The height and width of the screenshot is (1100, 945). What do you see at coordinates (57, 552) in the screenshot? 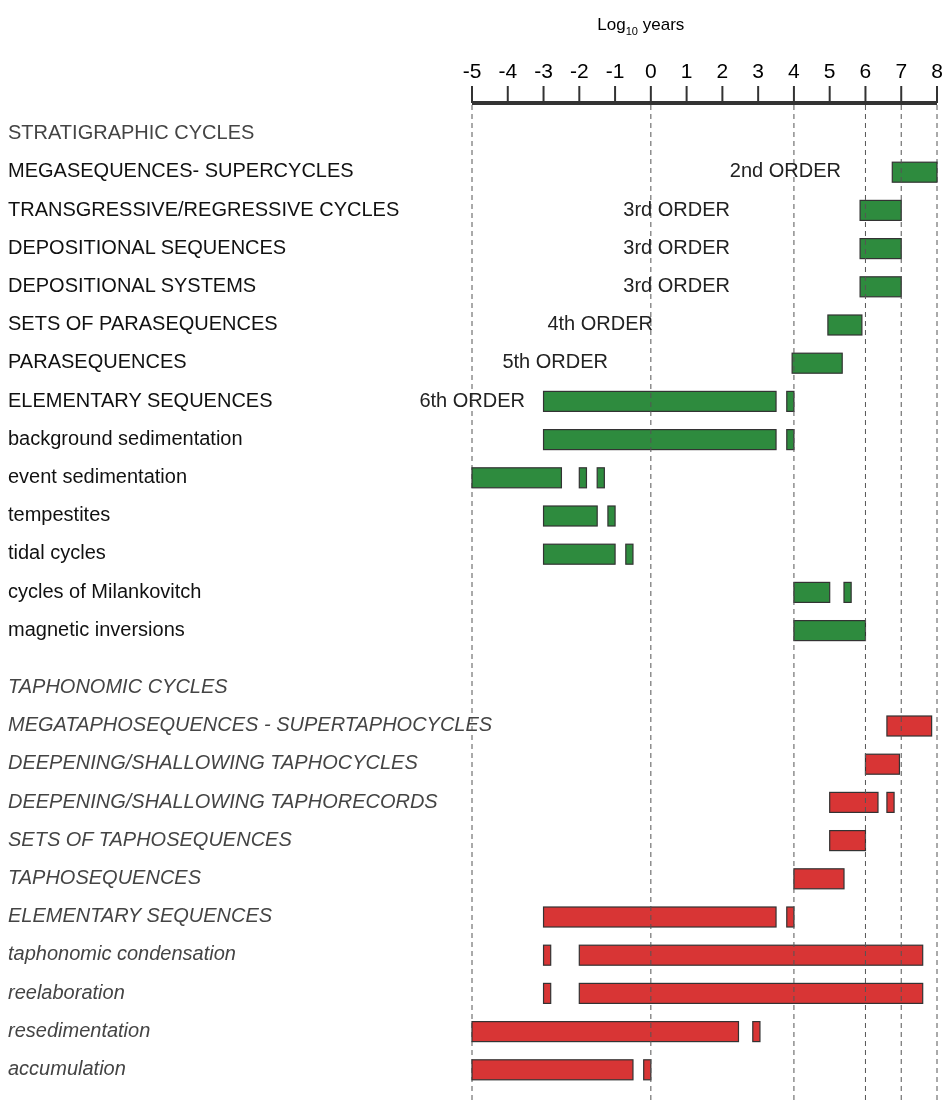
I see `y-tick-label: tidal cycles` at bounding box center [57, 552].